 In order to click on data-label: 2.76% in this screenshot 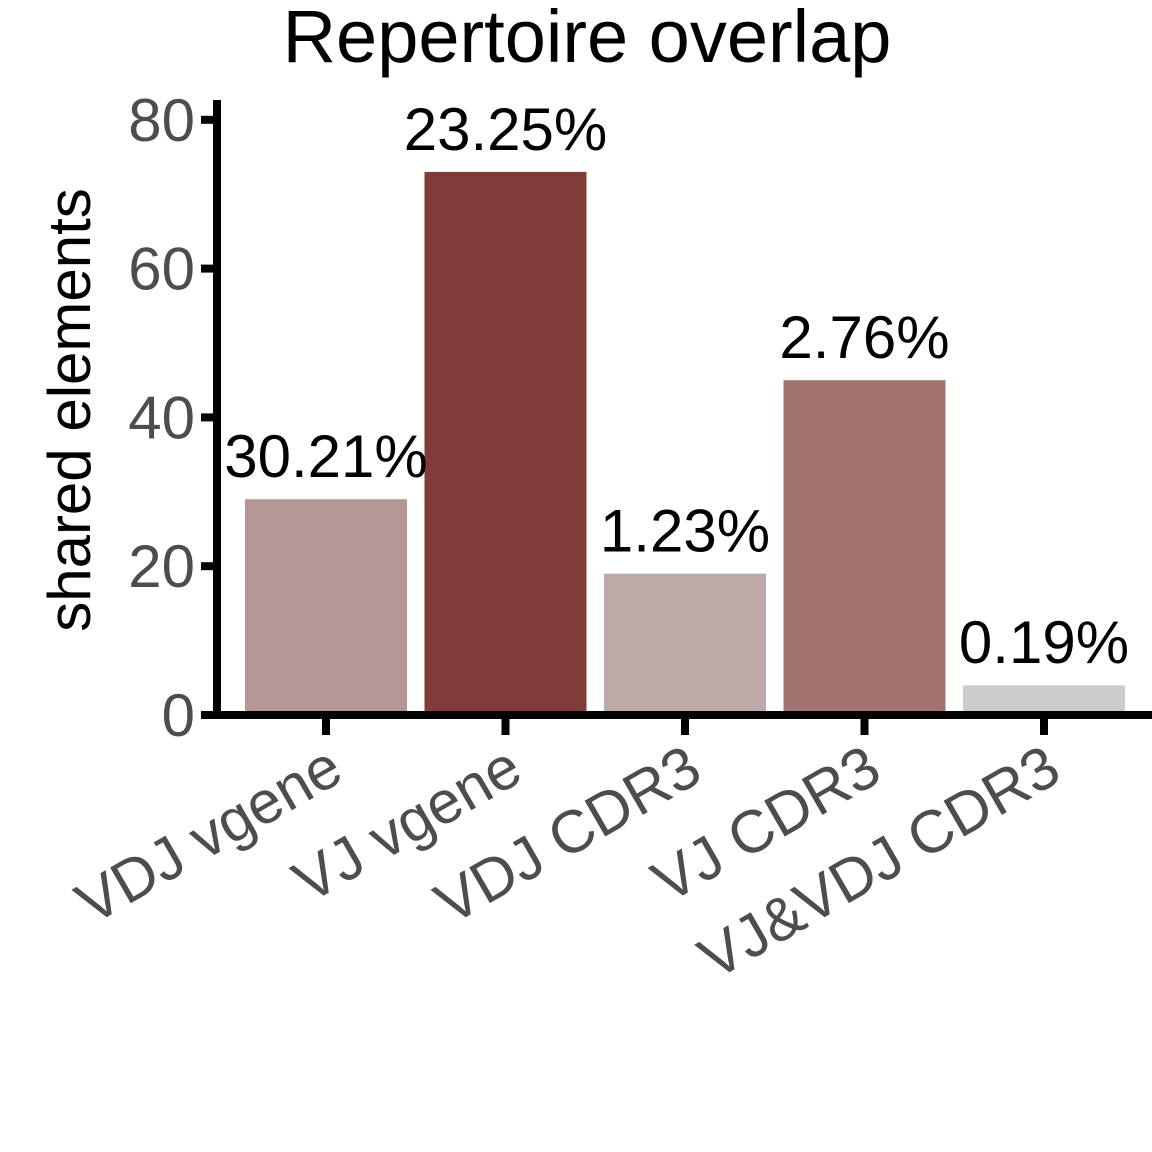, I will do `click(864, 337)`.